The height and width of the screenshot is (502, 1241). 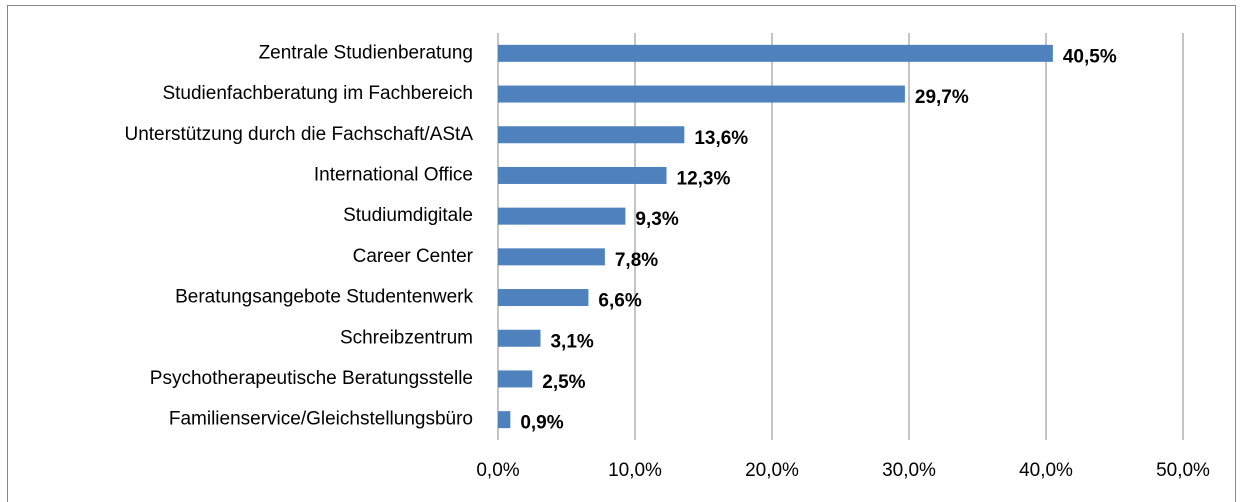 What do you see at coordinates (406, 337) in the screenshot?
I see `y-tick-label: Schreibzentrum` at bounding box center [406, 337].